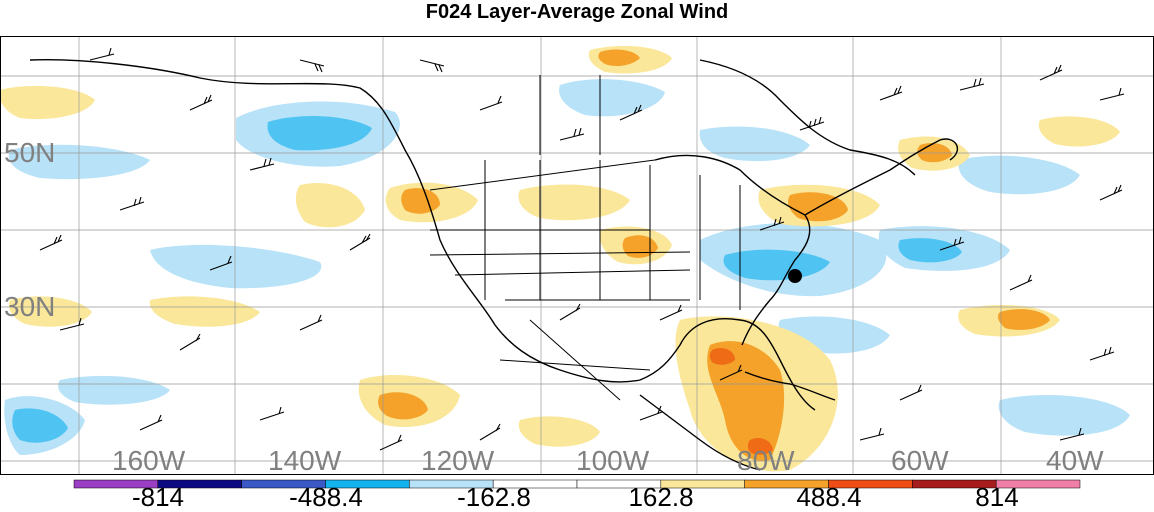  Describe the element at coordinates (1075, 460) in the screenshot. I see `lon-label-40w: 40W` at that location.